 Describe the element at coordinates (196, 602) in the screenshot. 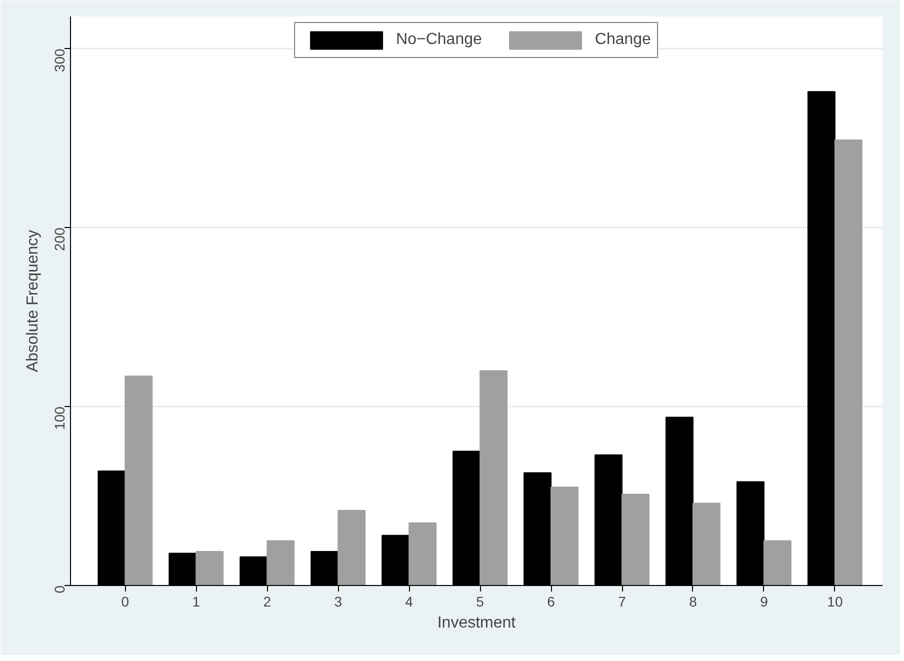

I see `x-tick-label: 1` at that location.